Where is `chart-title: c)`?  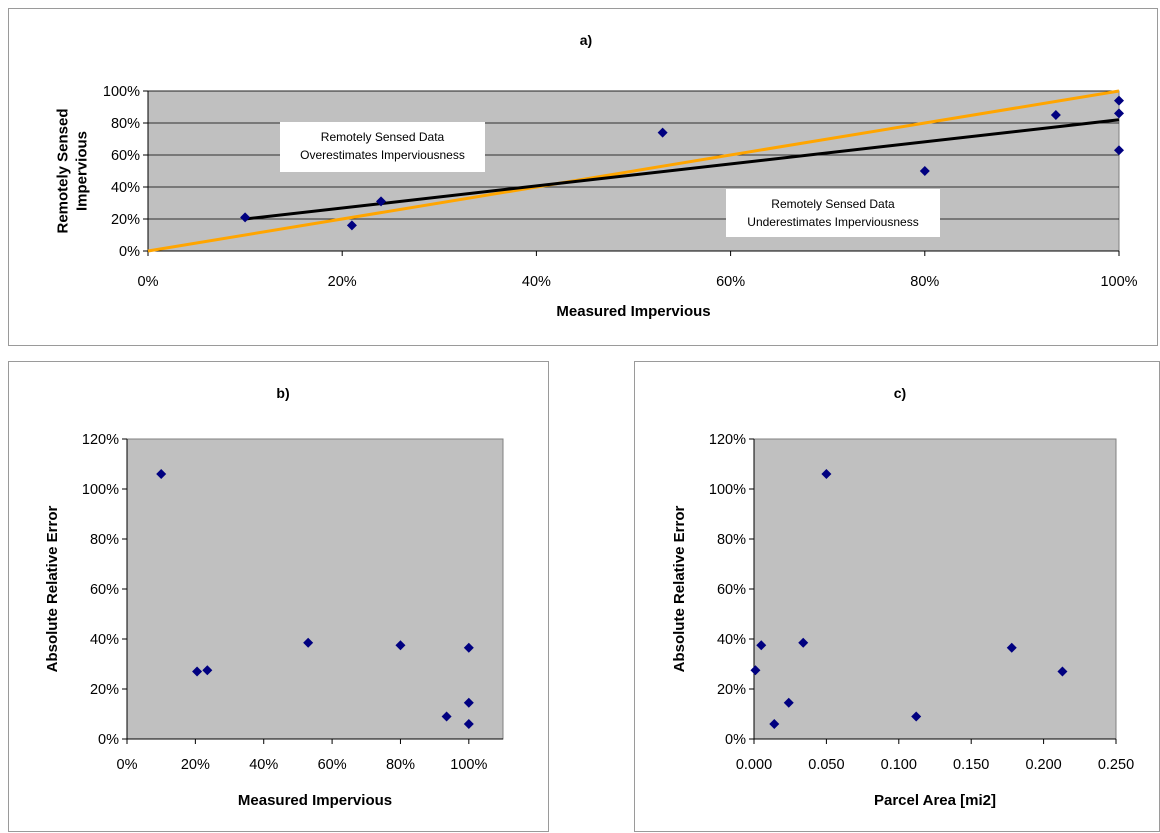
chart-title: c) is located at coordinates (900, 393).